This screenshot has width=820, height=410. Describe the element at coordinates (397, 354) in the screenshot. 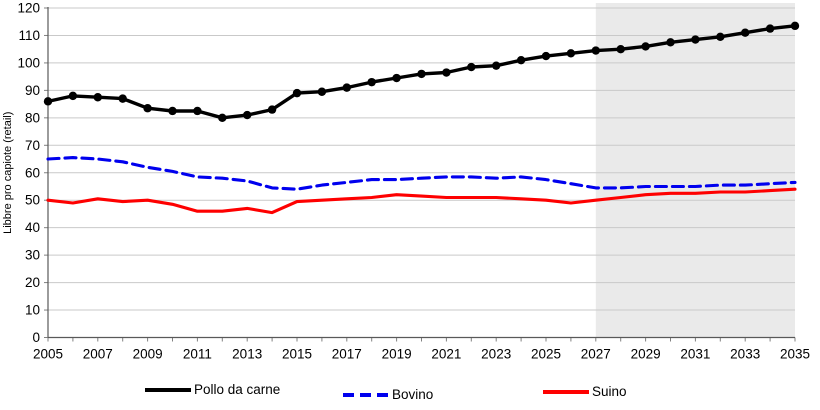

I see `x-tick-label: 2019` at that location.